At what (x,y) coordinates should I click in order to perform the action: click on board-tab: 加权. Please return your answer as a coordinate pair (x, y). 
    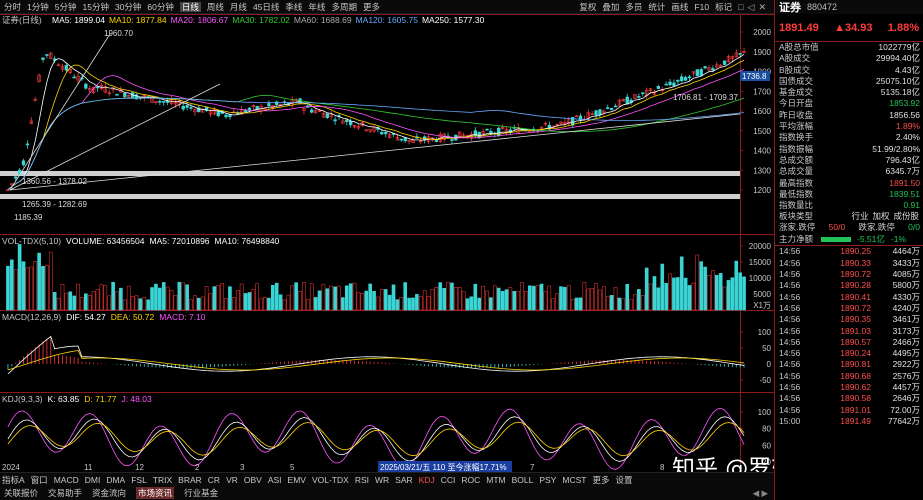
    Looking at the image, I should click on (881, 216).